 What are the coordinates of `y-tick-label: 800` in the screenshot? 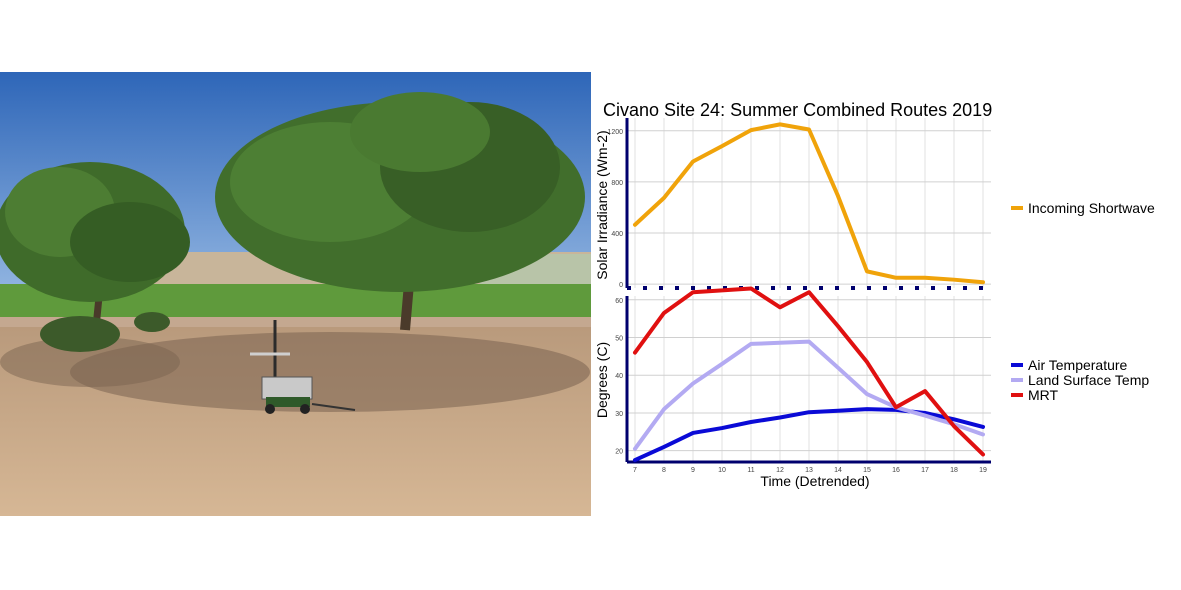 It's located at (617, 183).